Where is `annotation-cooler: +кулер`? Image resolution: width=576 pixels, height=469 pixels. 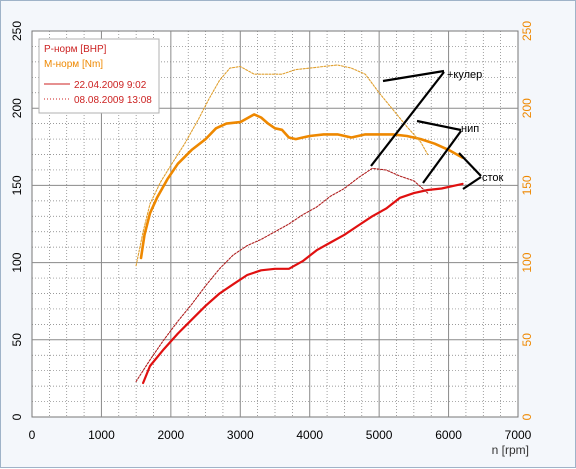 annotation-cooler: +кулер is located at coordinates (464, 75).